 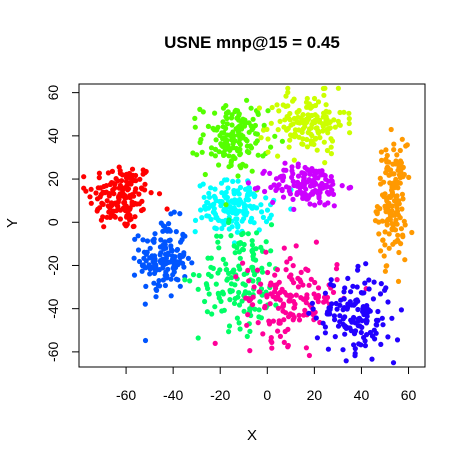 What do you see at coordinates (220, 395) in the screenshot?
I see `x-tick-label: -20` at bounding box center [220, 395].